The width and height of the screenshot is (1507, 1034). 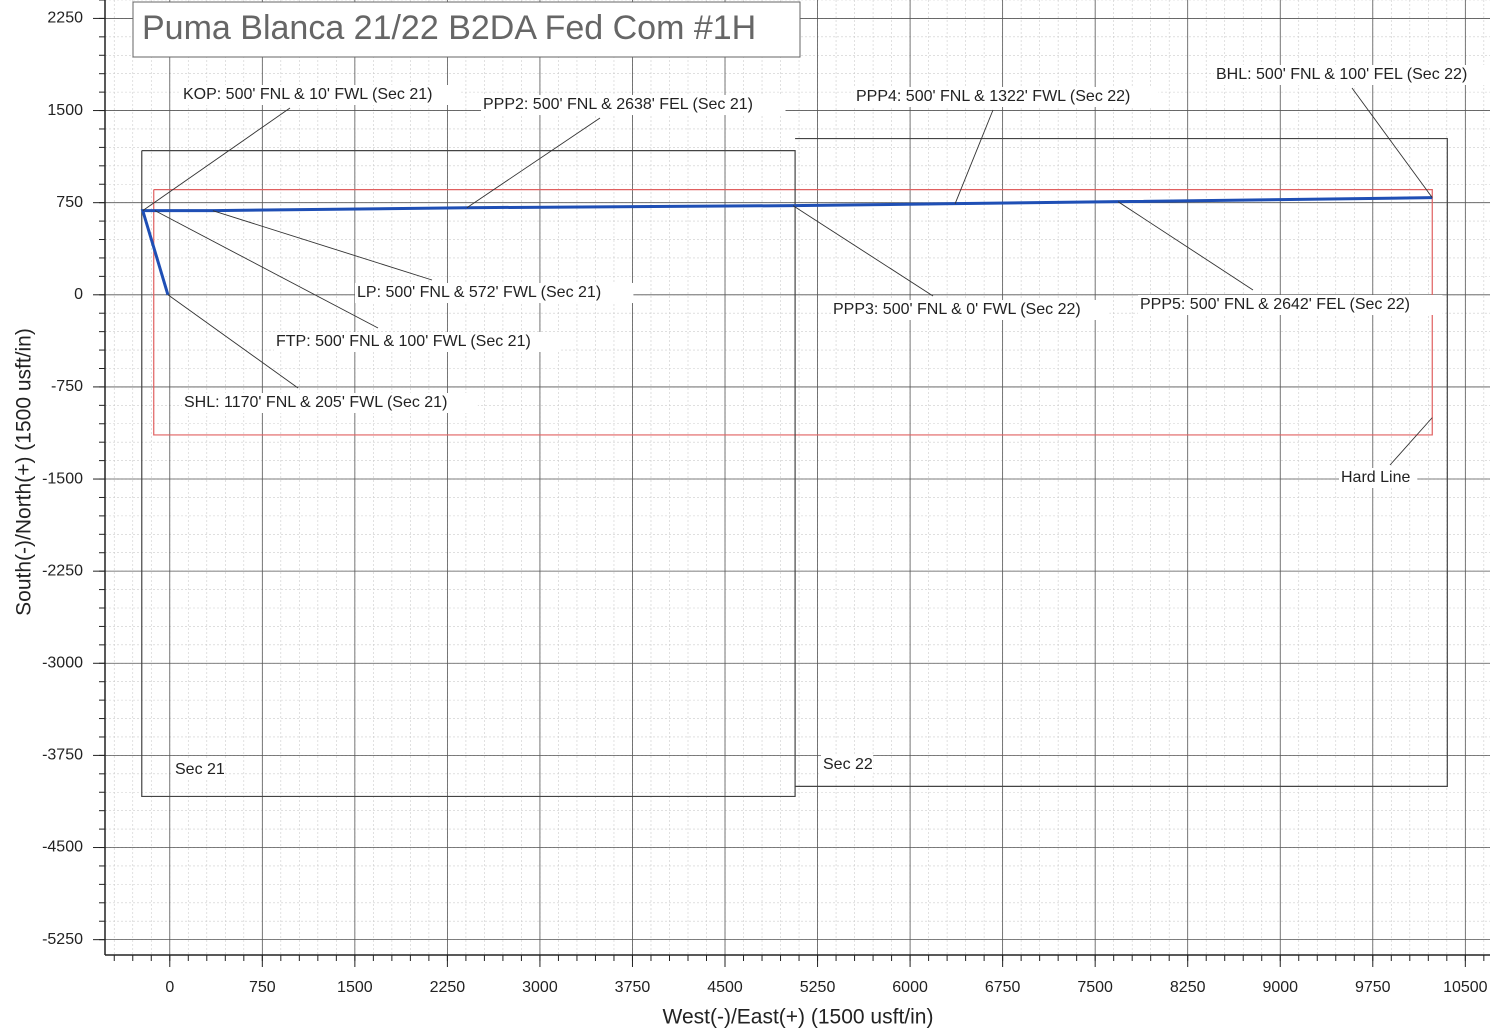 I want to click on x-tick-label: 6000, so click(x=910, y=987).